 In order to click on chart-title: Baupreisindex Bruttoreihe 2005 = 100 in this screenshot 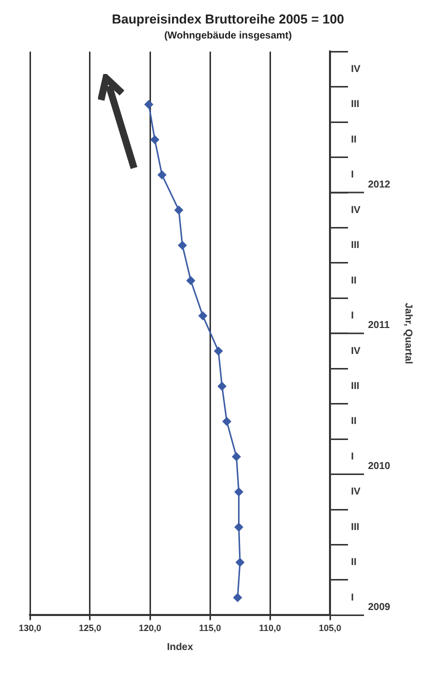, I will do `click(228, 18)`.